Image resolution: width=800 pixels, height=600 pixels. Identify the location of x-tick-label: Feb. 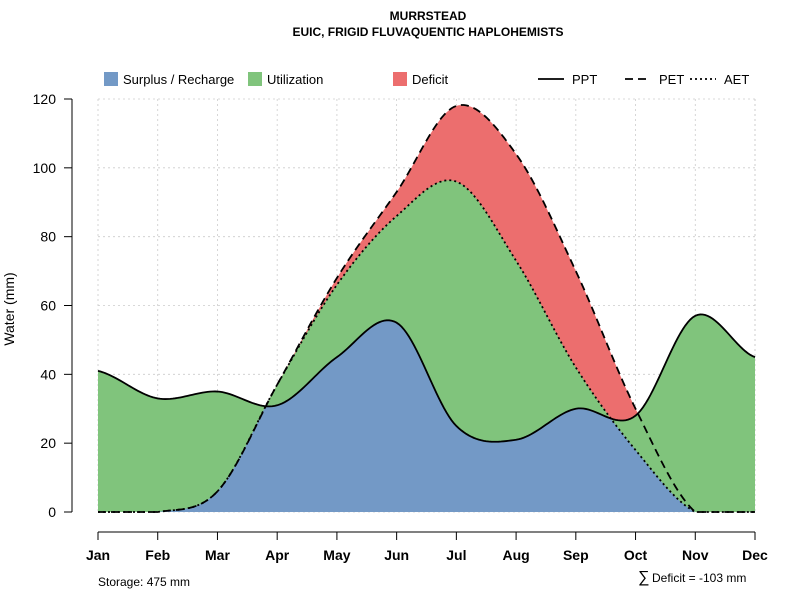
(157, 555).